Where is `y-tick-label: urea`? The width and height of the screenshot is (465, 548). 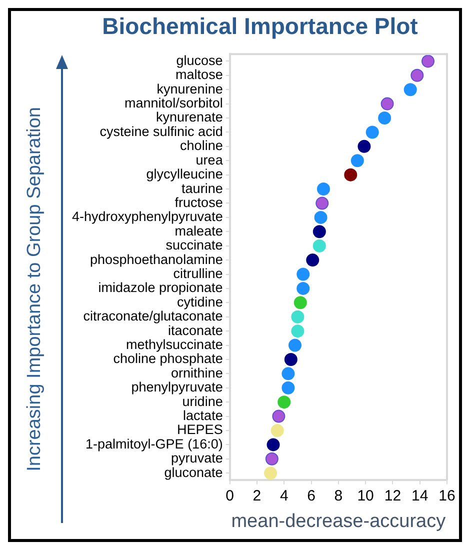 y-tick-label: urea is located at coordinates (210, 160).